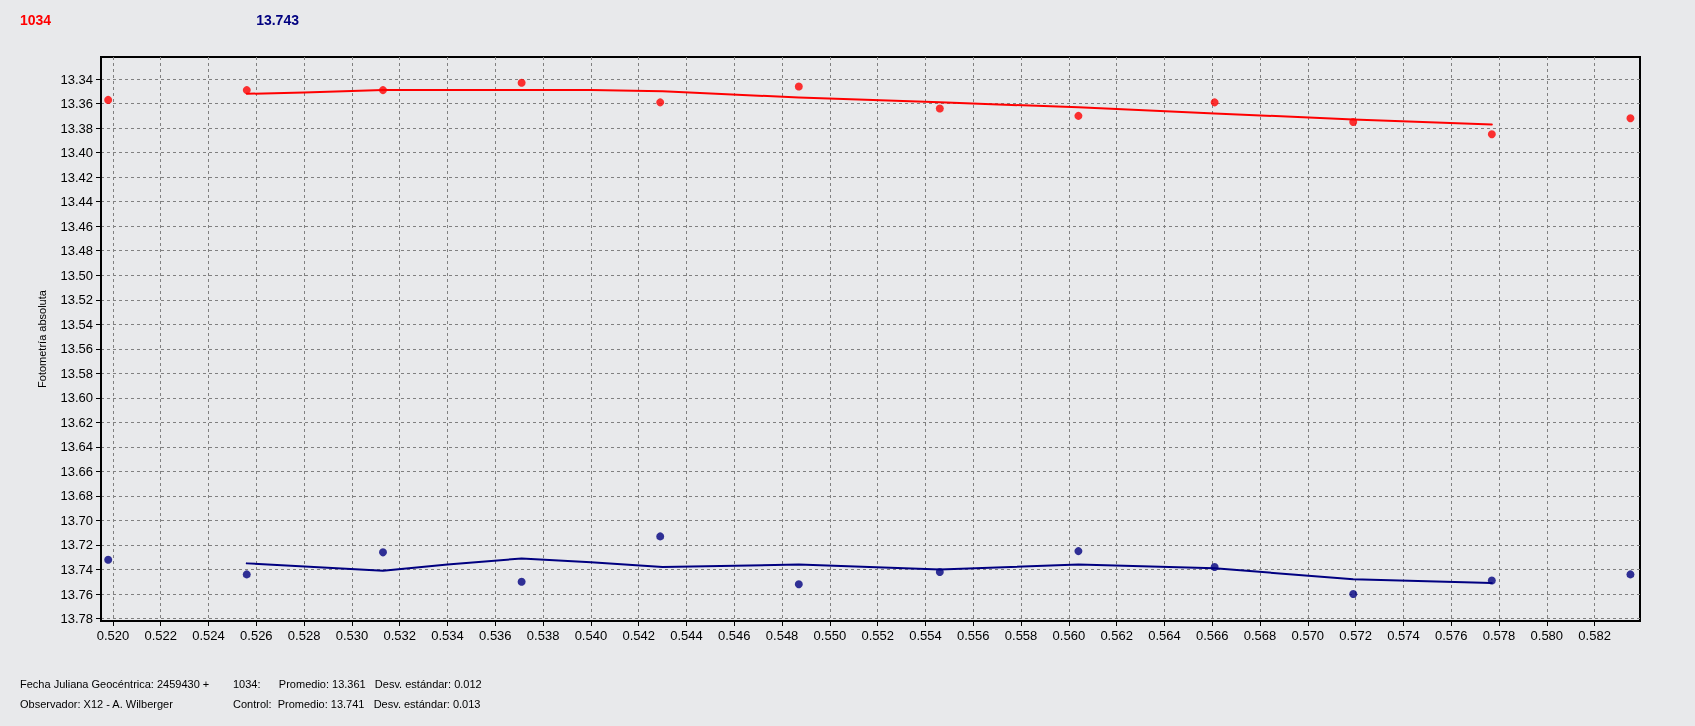  What do you see at coordinates (1403, 635) in the screenshot?
I see `x-tick-label: 0.574` at bounding box center [1403, 635].